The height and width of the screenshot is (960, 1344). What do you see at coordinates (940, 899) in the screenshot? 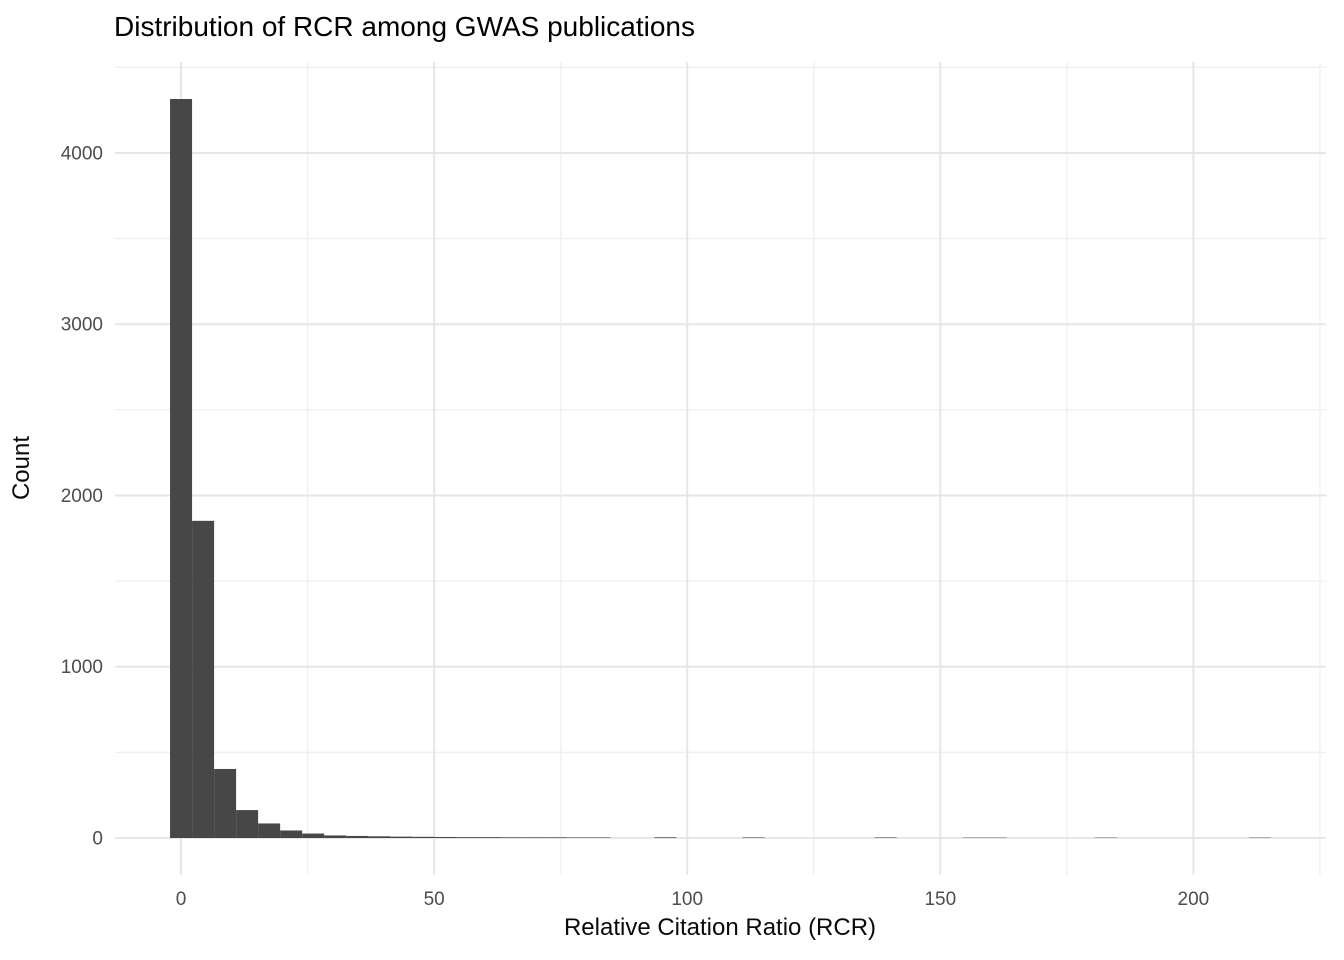
I see `x-tick-label: 150` at bounding box center [940, 899].